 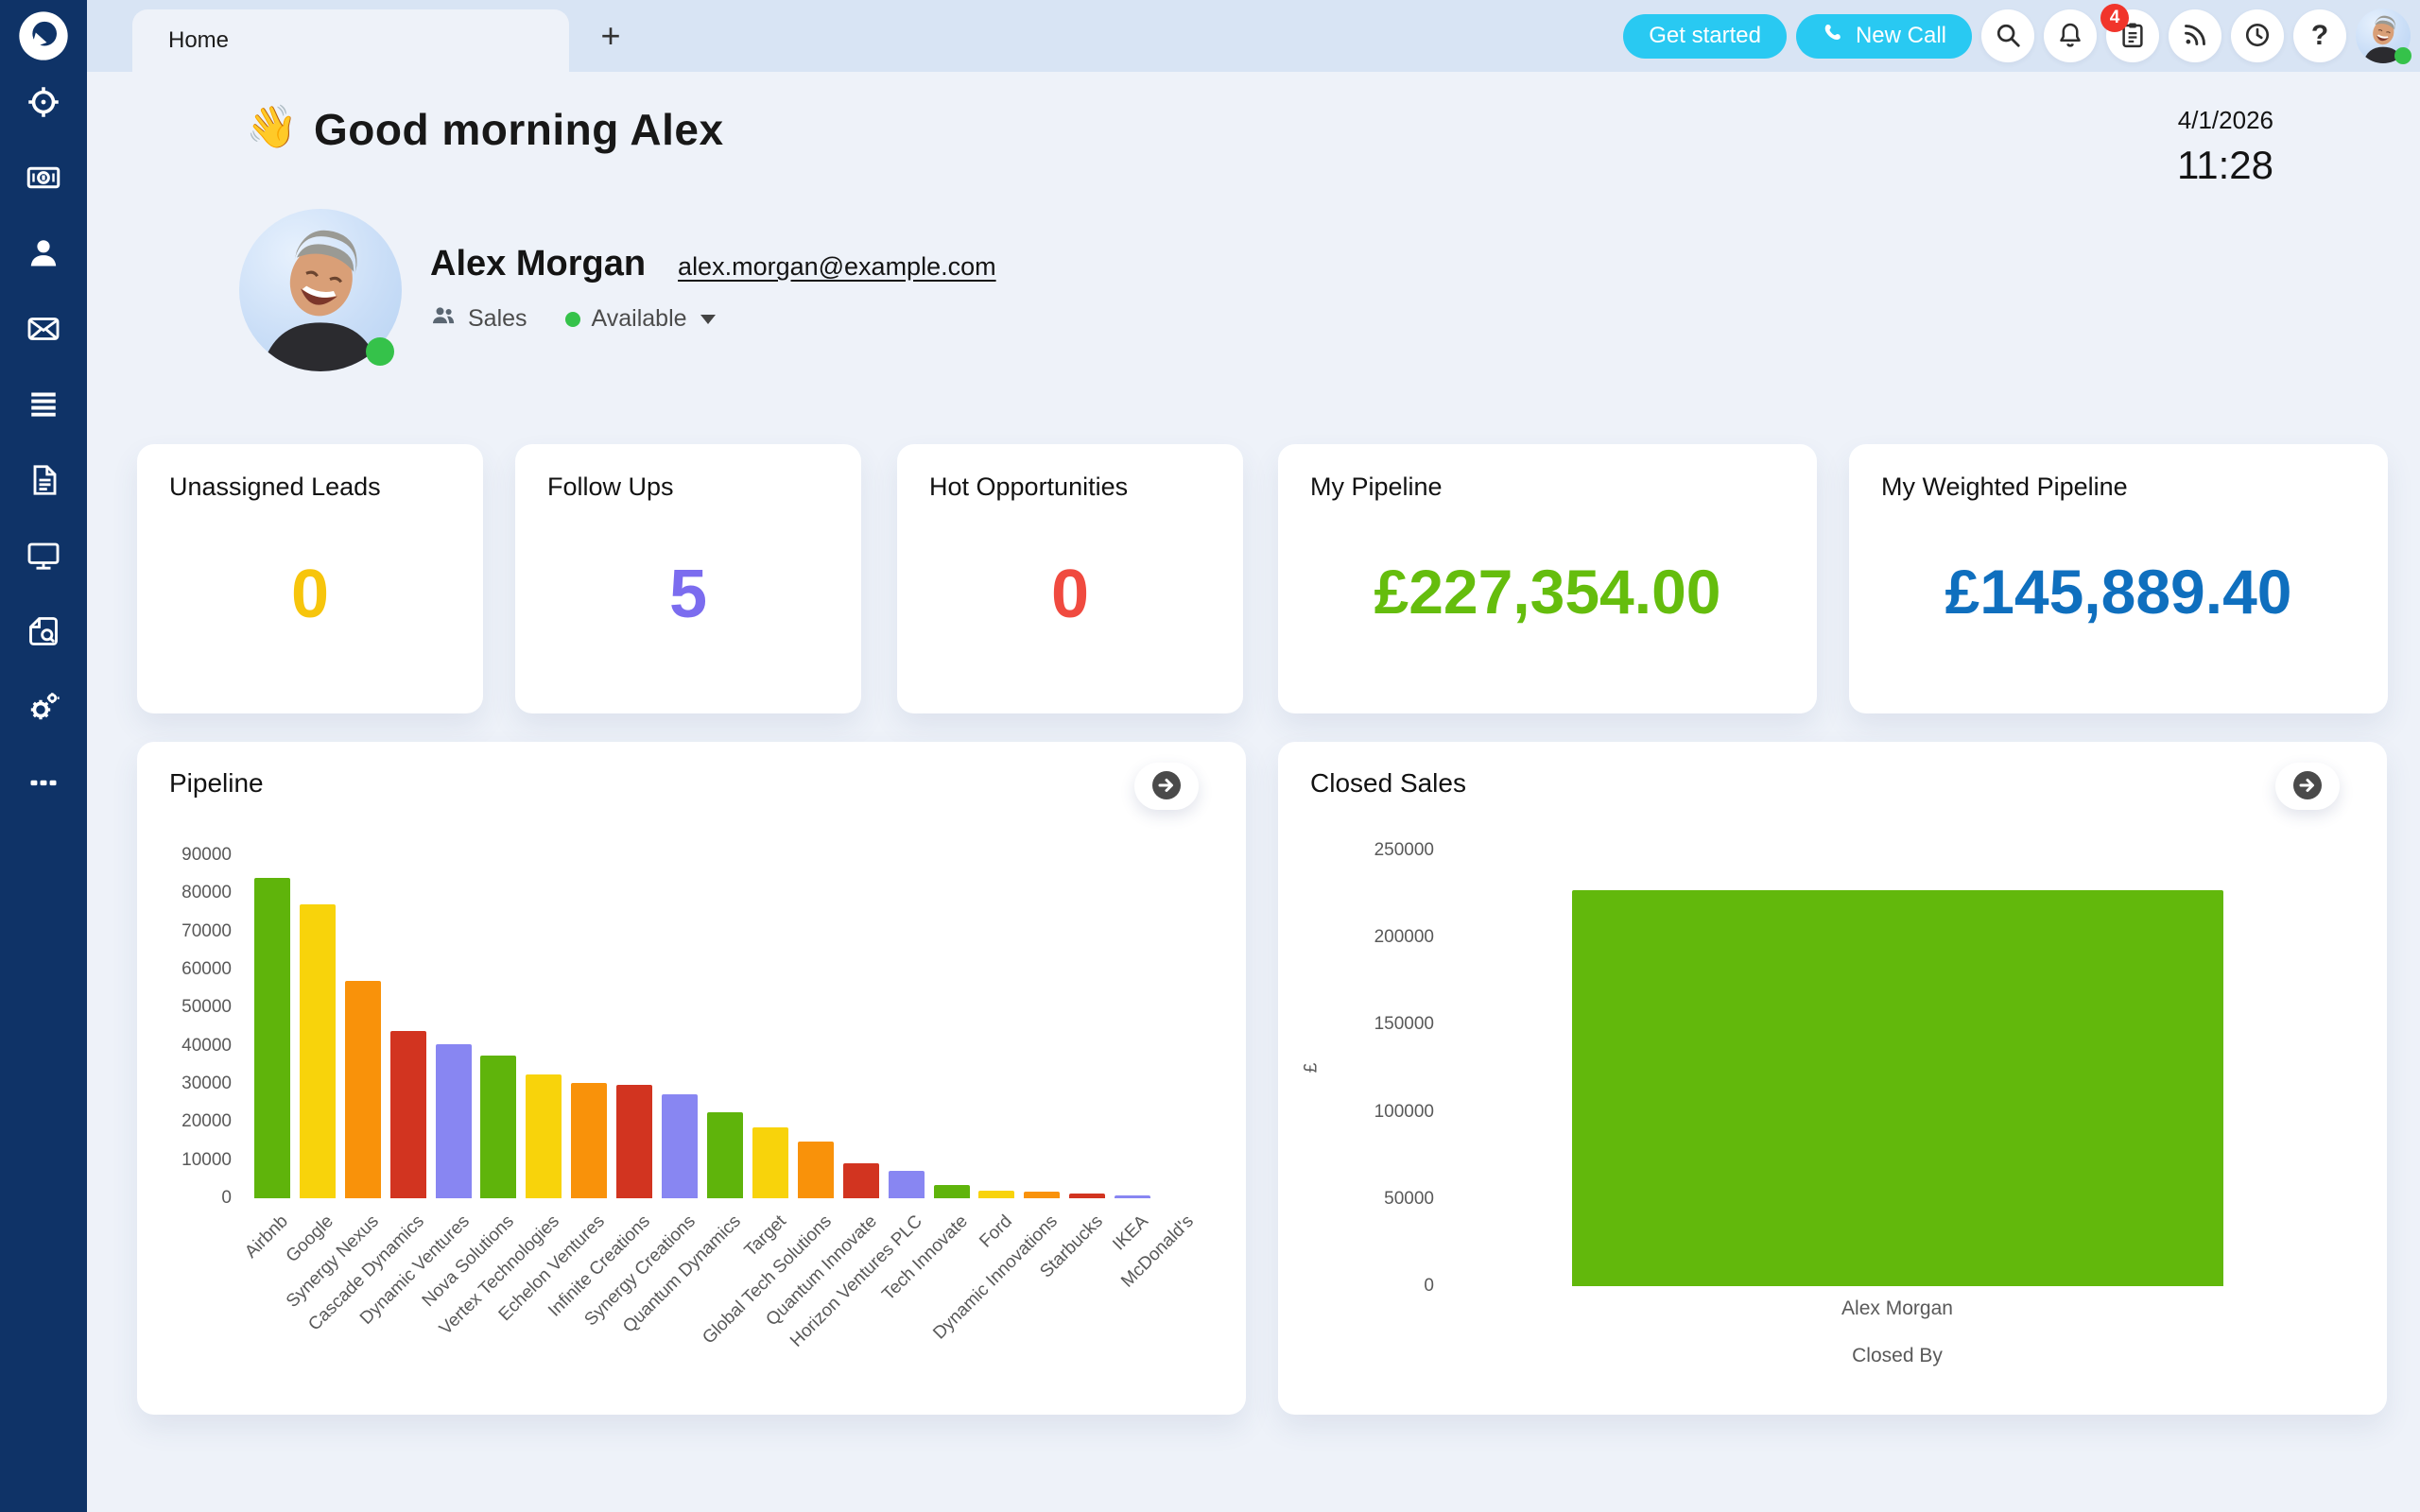 I want to click on envelope-icon, so click(x=43, y=330).